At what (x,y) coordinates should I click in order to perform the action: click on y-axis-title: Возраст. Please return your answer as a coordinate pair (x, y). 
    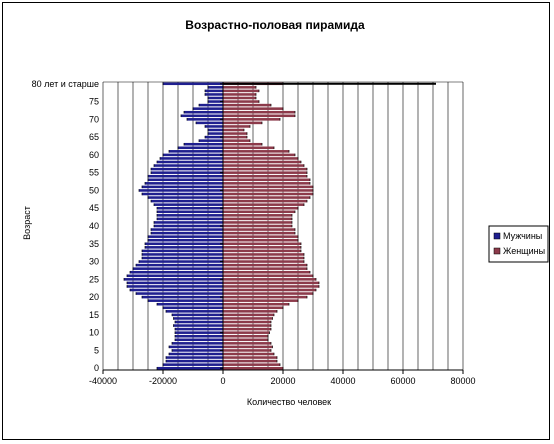
    Looking at the image, I should click on (27, 223).